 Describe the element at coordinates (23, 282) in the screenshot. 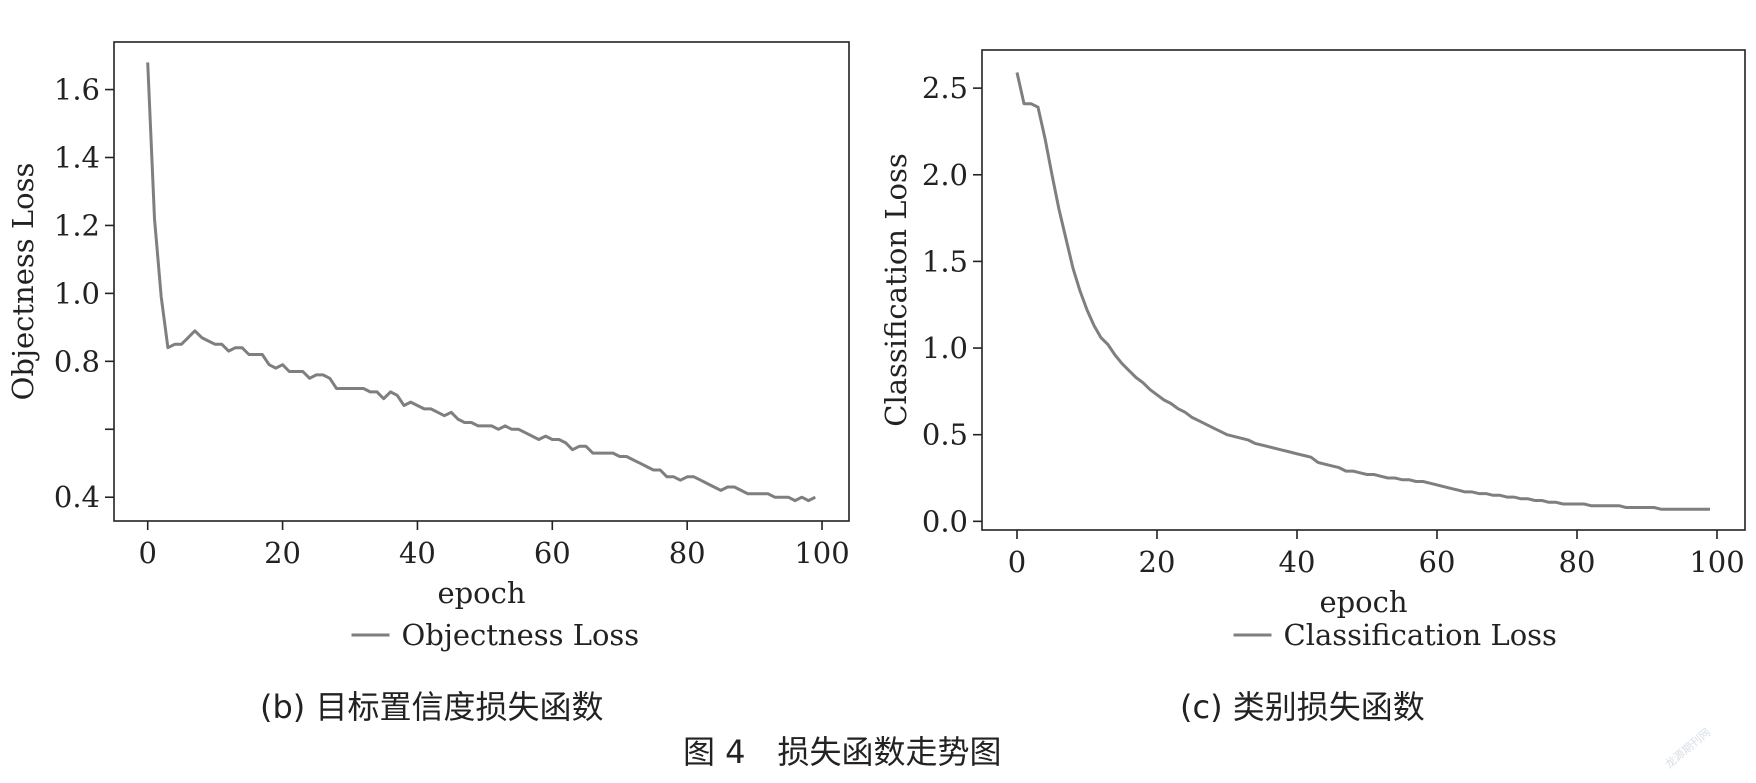

I see `y-axis-label: Objectness Loss` at that location.